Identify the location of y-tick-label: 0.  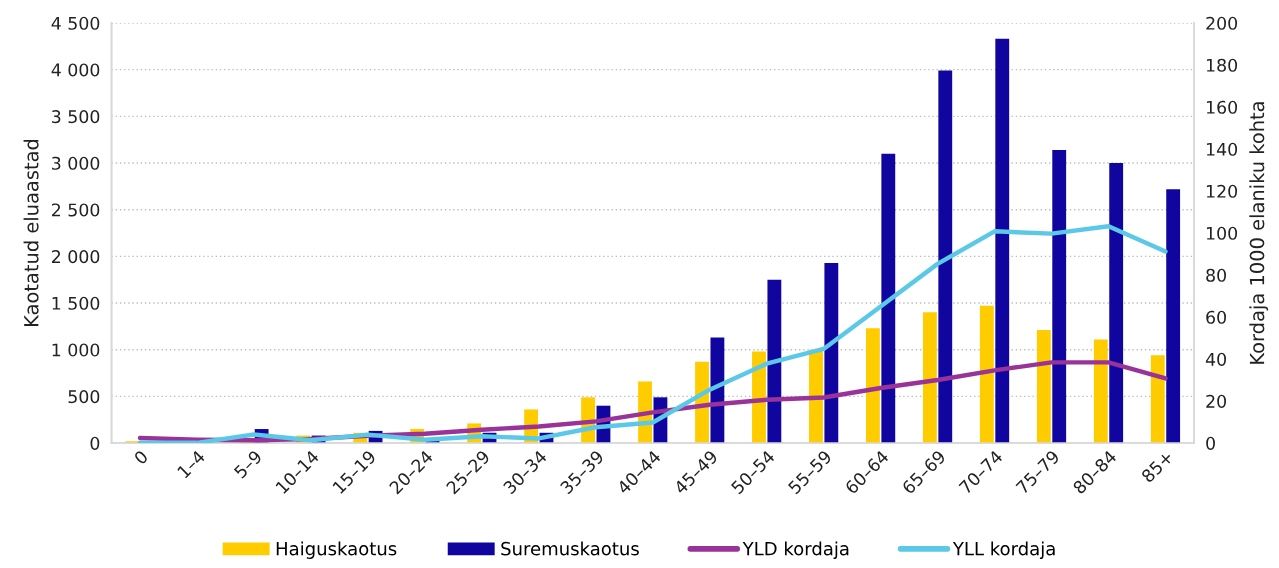
(95, 443).